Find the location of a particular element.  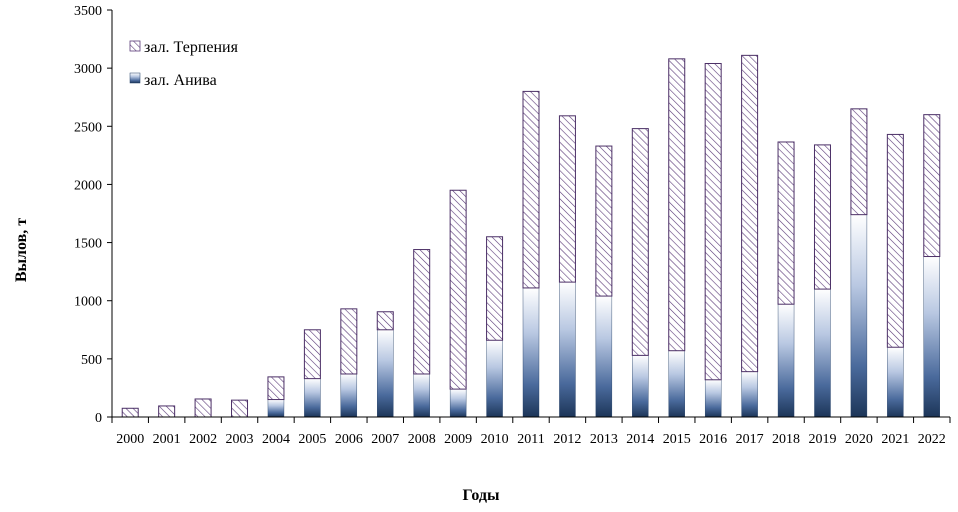

x-axis-title: Годы is located at coordinates (481, 495).